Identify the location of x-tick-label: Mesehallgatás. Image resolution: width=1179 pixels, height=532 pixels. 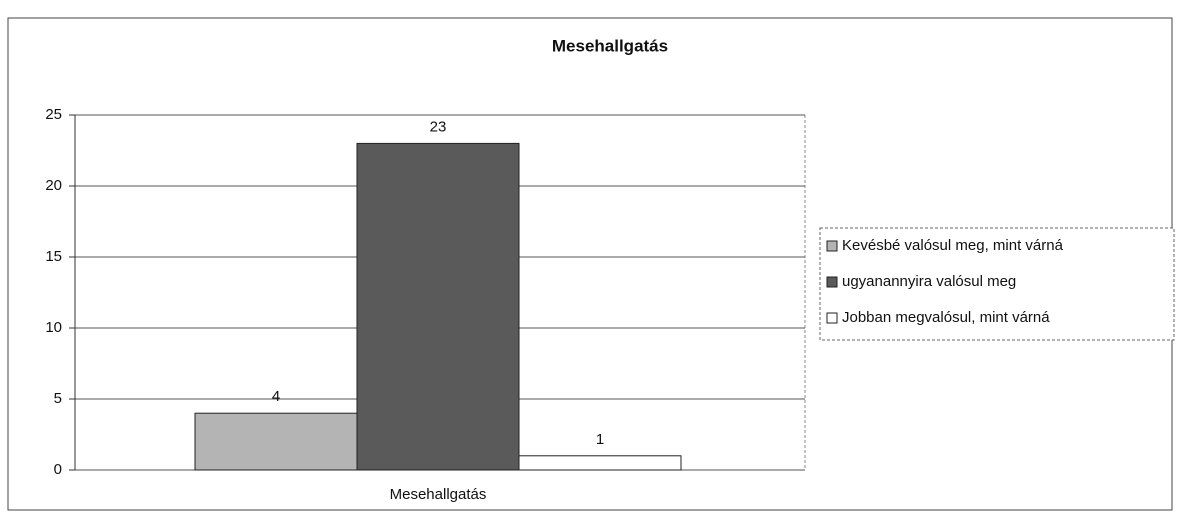
(438, 494).